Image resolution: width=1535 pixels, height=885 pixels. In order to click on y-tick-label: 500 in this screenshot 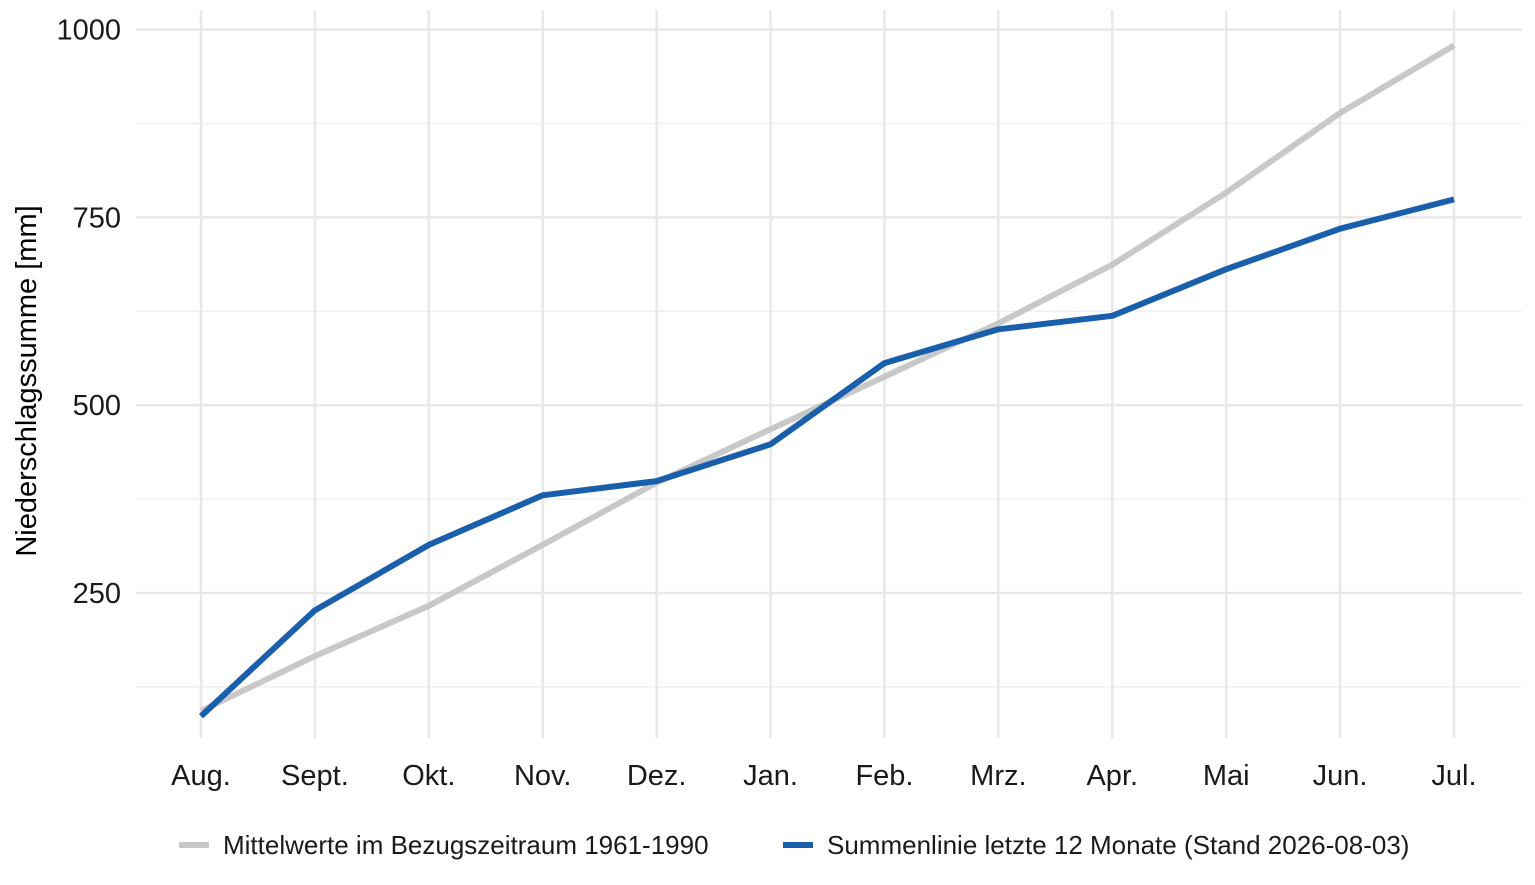, I will do `click(97, 406)`.